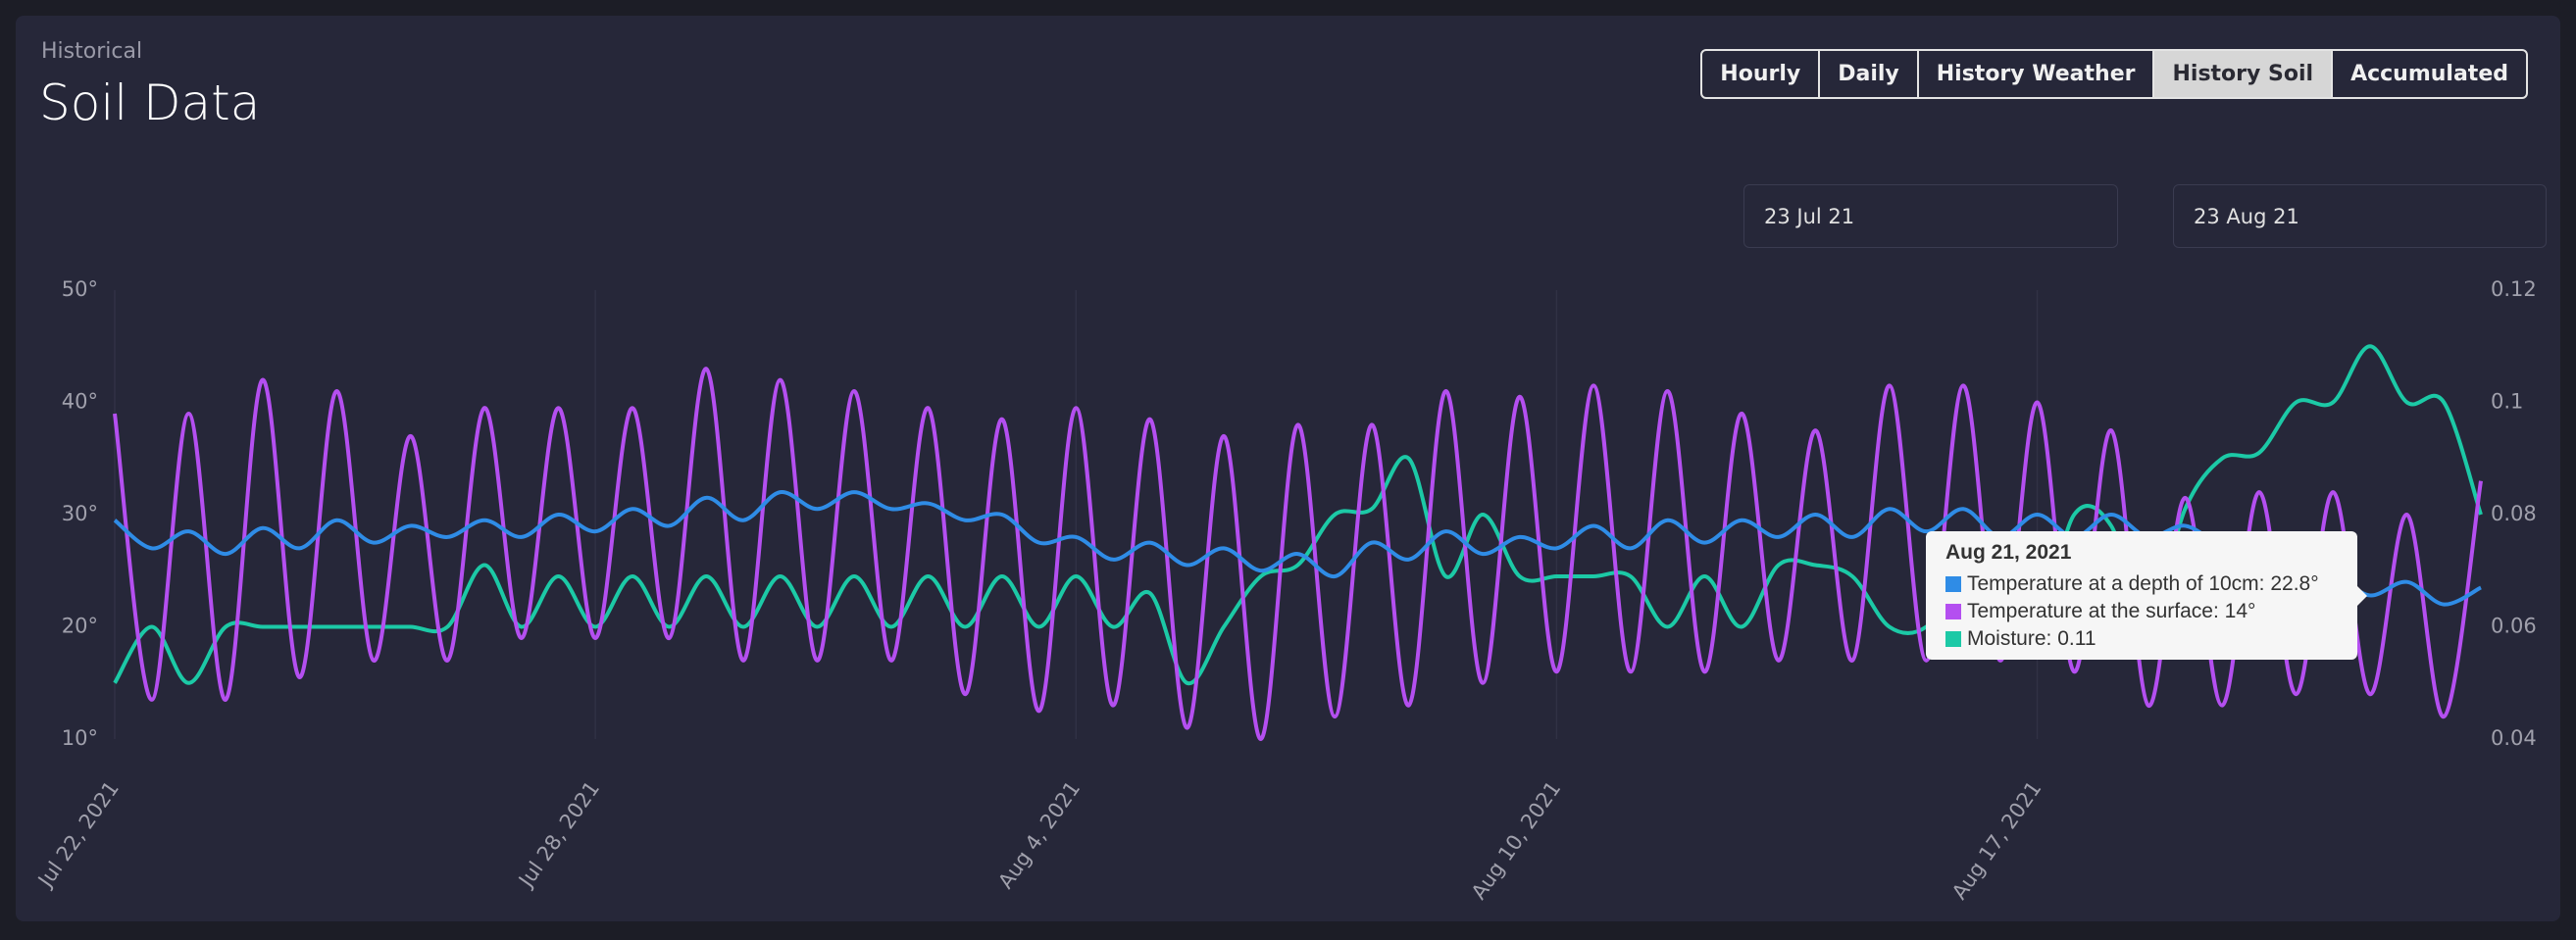  I want to click on y-tick-label: 30°, so click(80, 513).